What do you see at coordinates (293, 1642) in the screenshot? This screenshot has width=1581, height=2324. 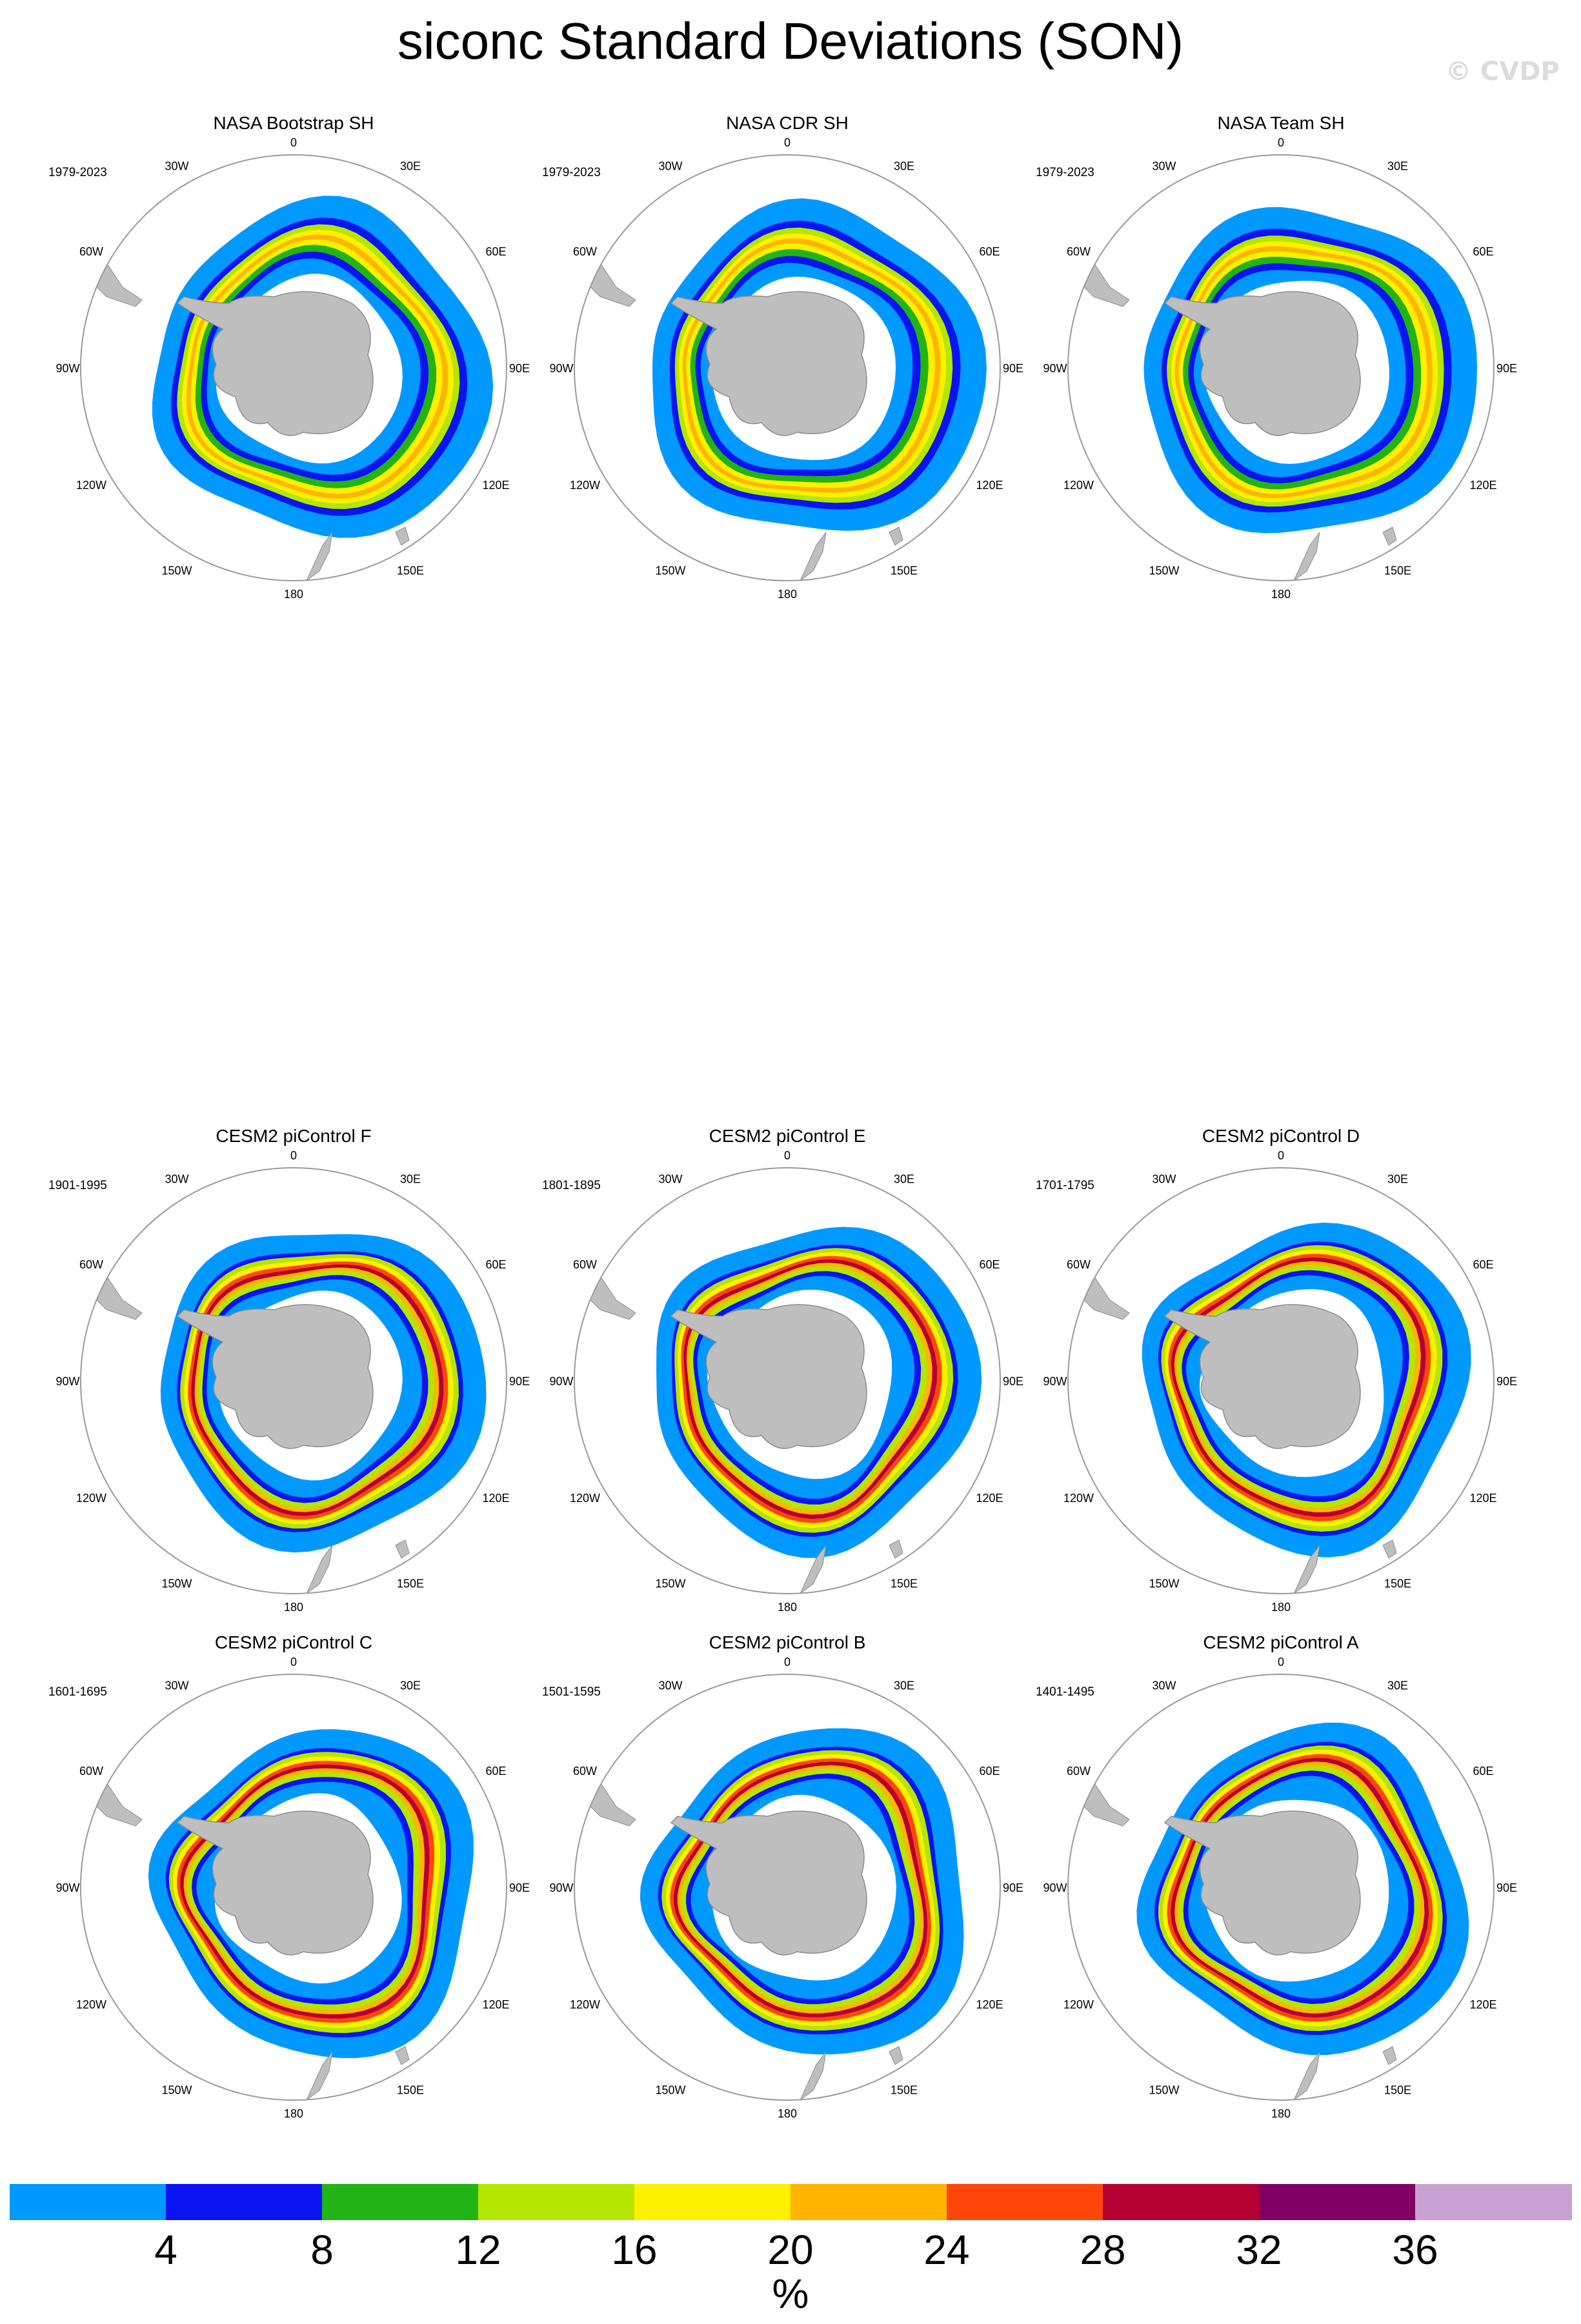 I see `panel-title: CESM2 piControl C` at bounding box center [293, 1642].